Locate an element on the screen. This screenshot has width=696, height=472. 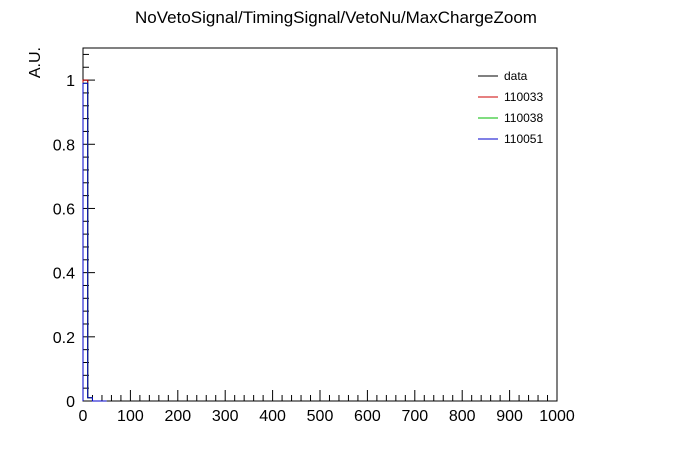
x-tick-label: 0 is located at coordinates (83, 416).